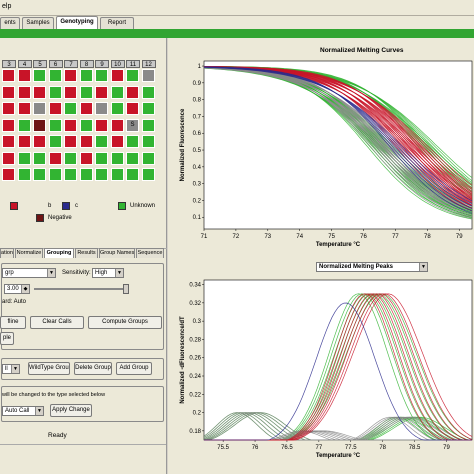  What do you see at coordinates (7, 338) in the screenshot?
I see `sample-button: ple` at bounding box center [7, 338].